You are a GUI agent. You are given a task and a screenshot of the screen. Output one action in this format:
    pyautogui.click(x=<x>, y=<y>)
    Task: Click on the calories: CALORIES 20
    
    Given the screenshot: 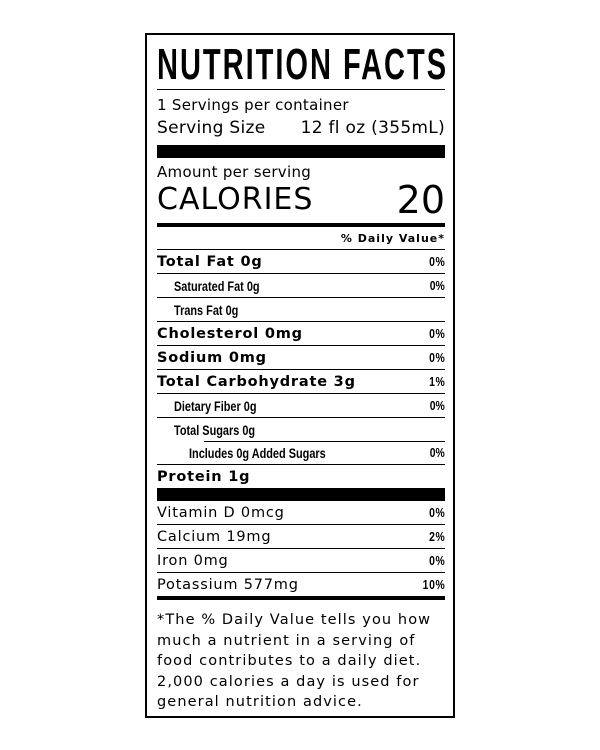 What is the action you would take?
    pyautogui.click(x=301, y=200)
    